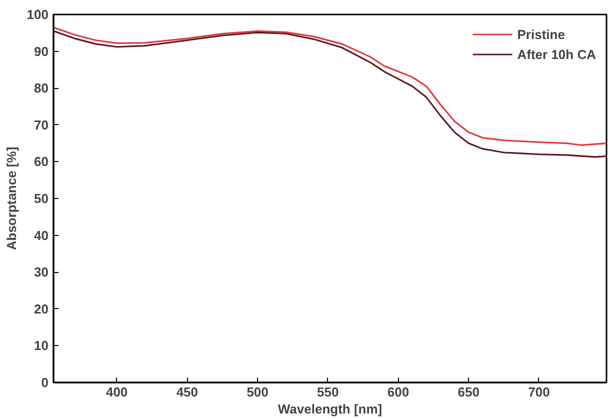 Image resolution: width=610 pixels, height=419 pixels. Describe the element at coordinates (330, 409) in the screenshot. I see `x-axis-title: Wavelength [nm]` at that location.